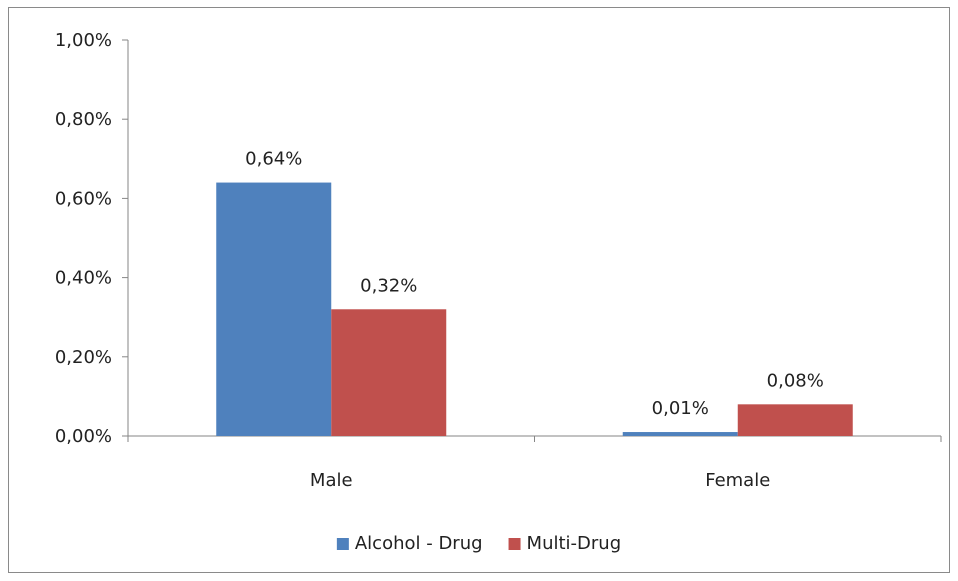 The width and height of the screenshot is (958, 581). I want to click on legend-label: Alcohol - Drug, so click(419, 543).